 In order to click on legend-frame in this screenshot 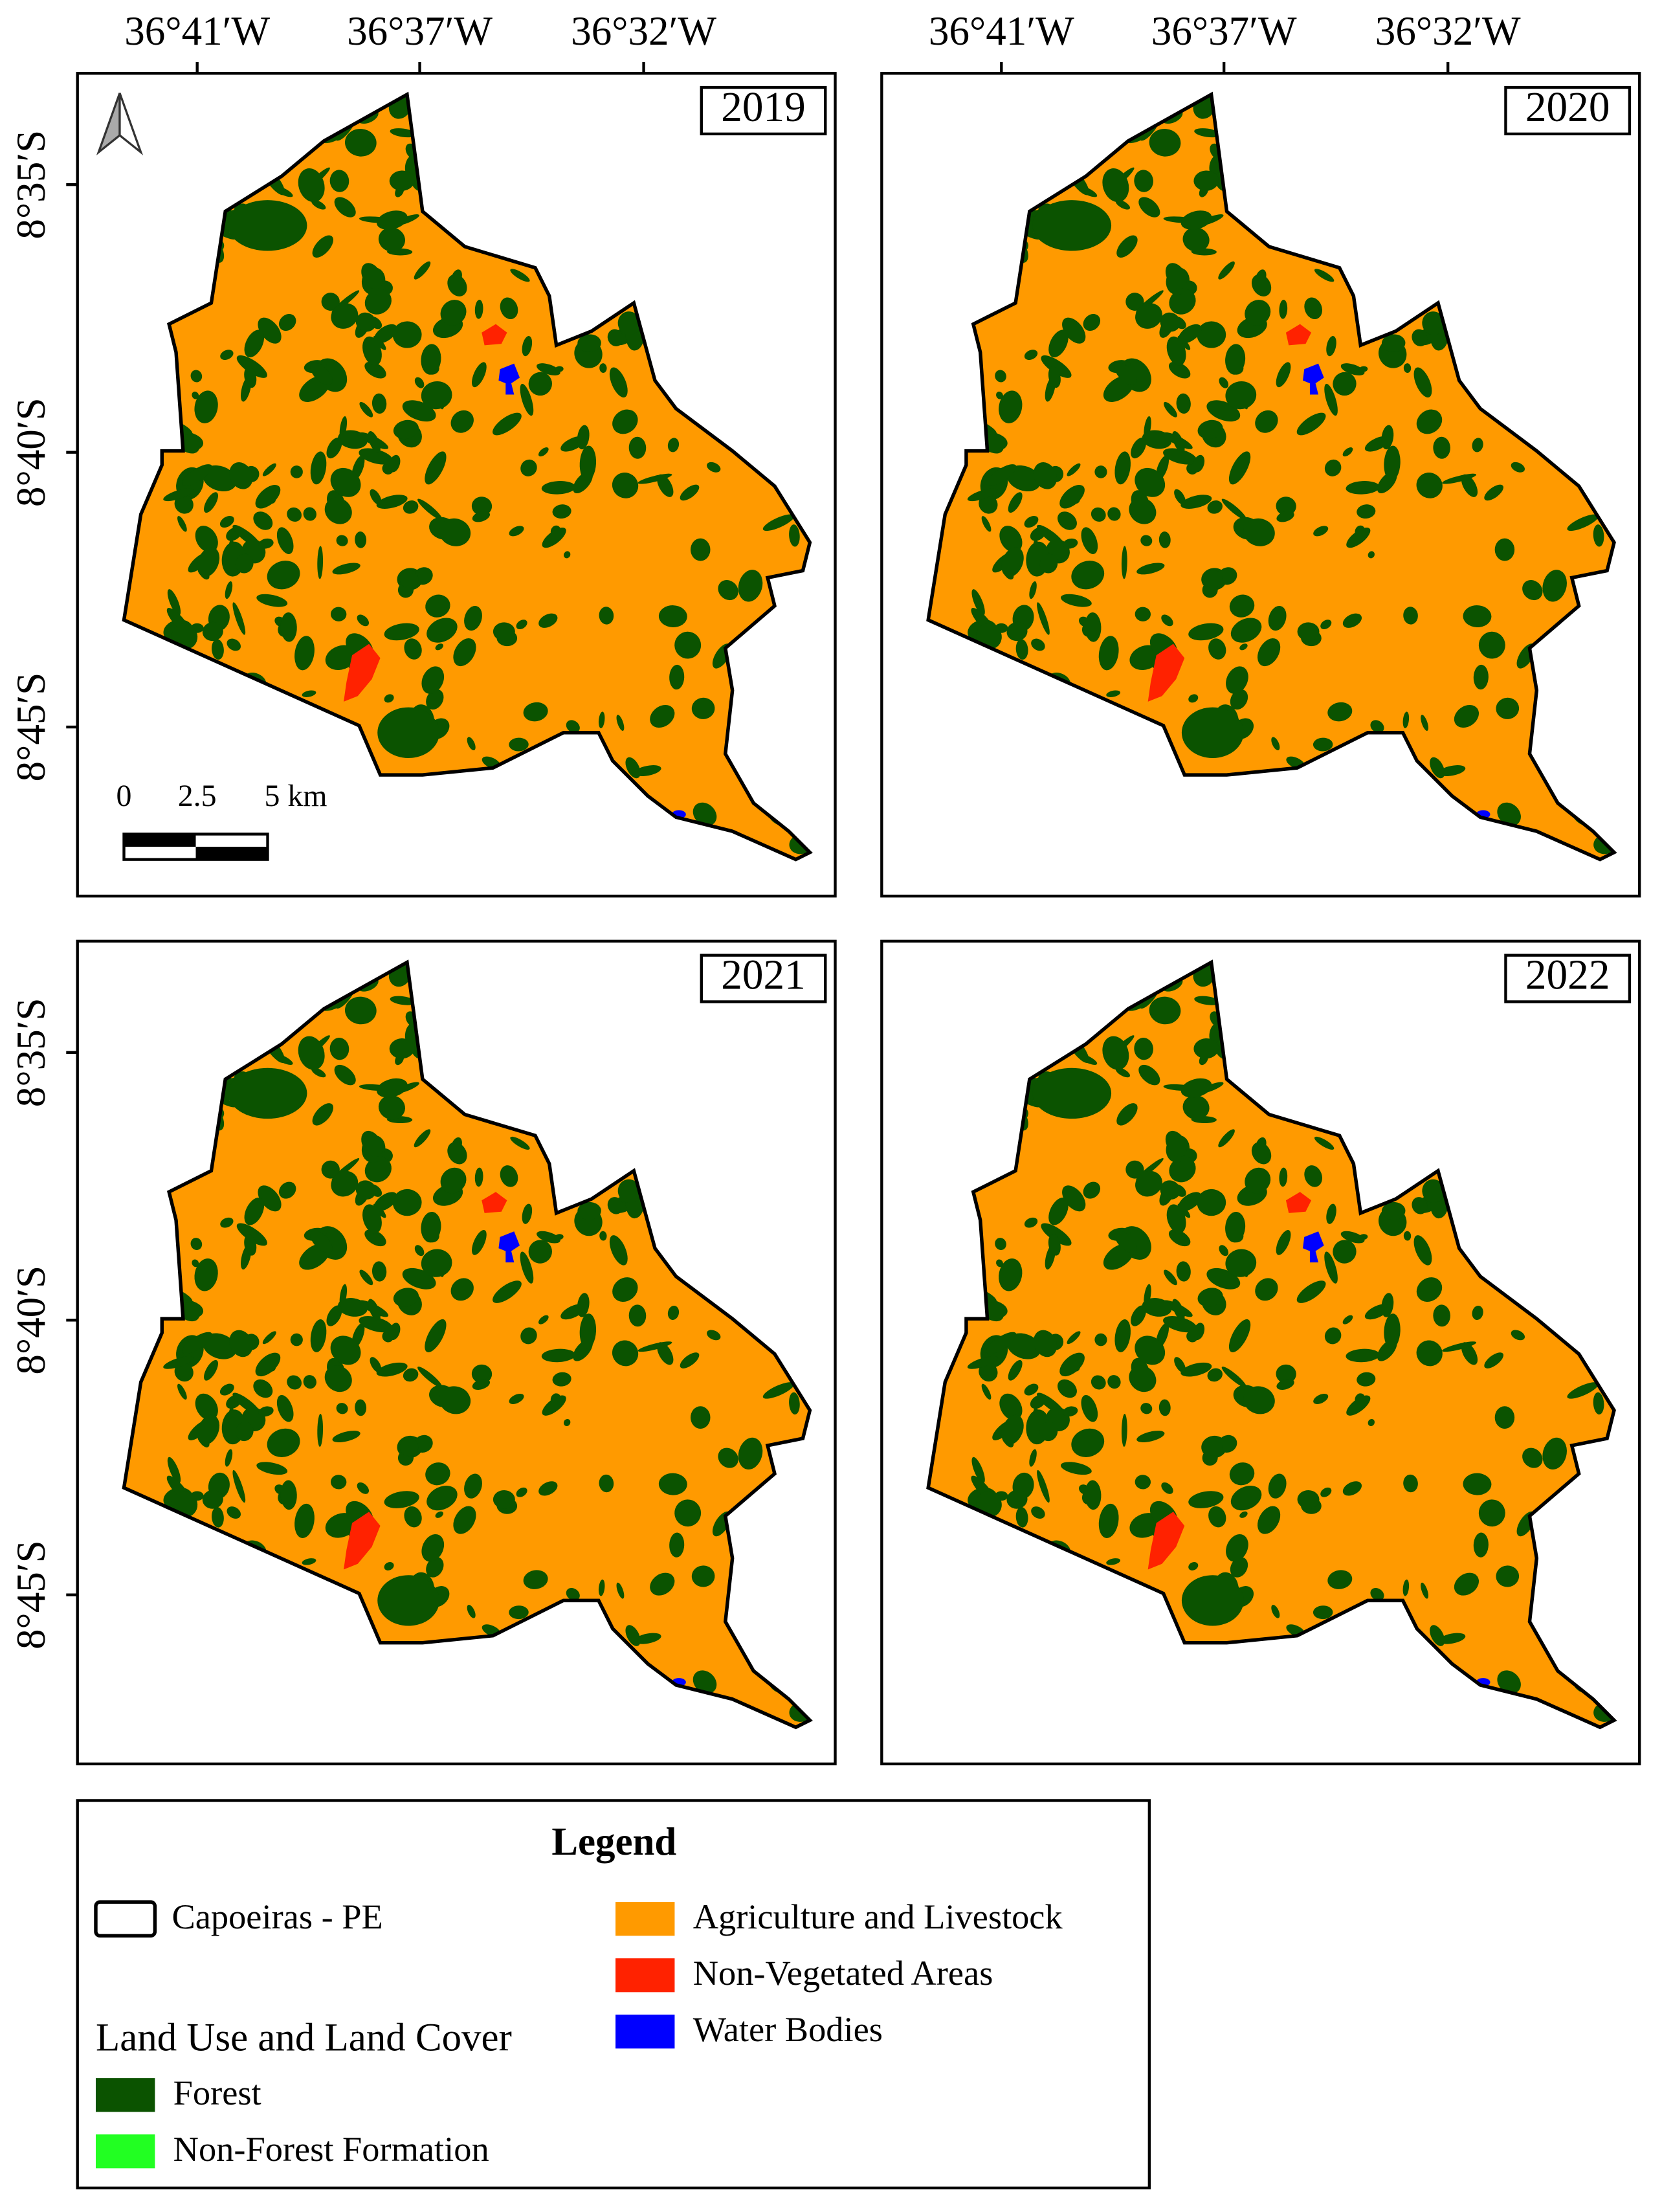, I will do `click(613, 1995)`.